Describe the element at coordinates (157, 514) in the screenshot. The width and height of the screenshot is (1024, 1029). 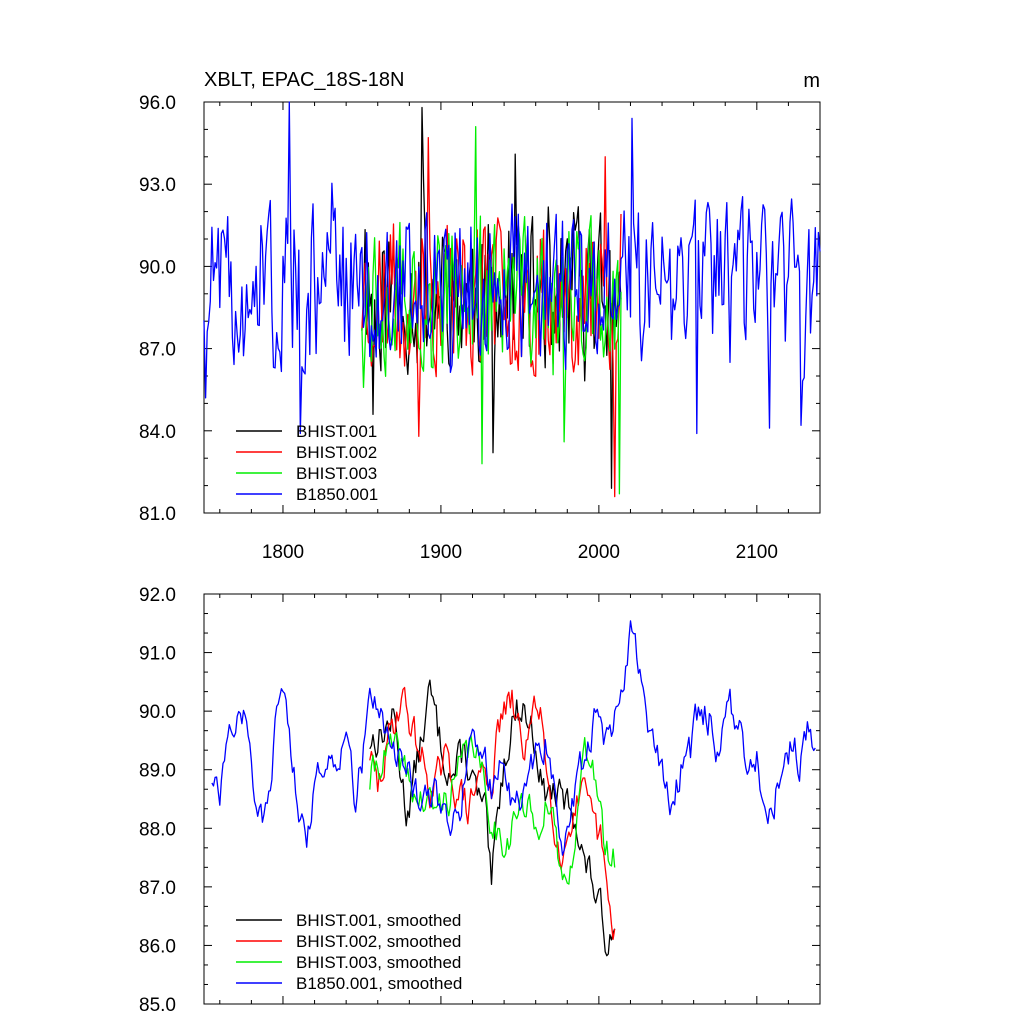
I see `top-y-tick-label: 81.0` at that location.